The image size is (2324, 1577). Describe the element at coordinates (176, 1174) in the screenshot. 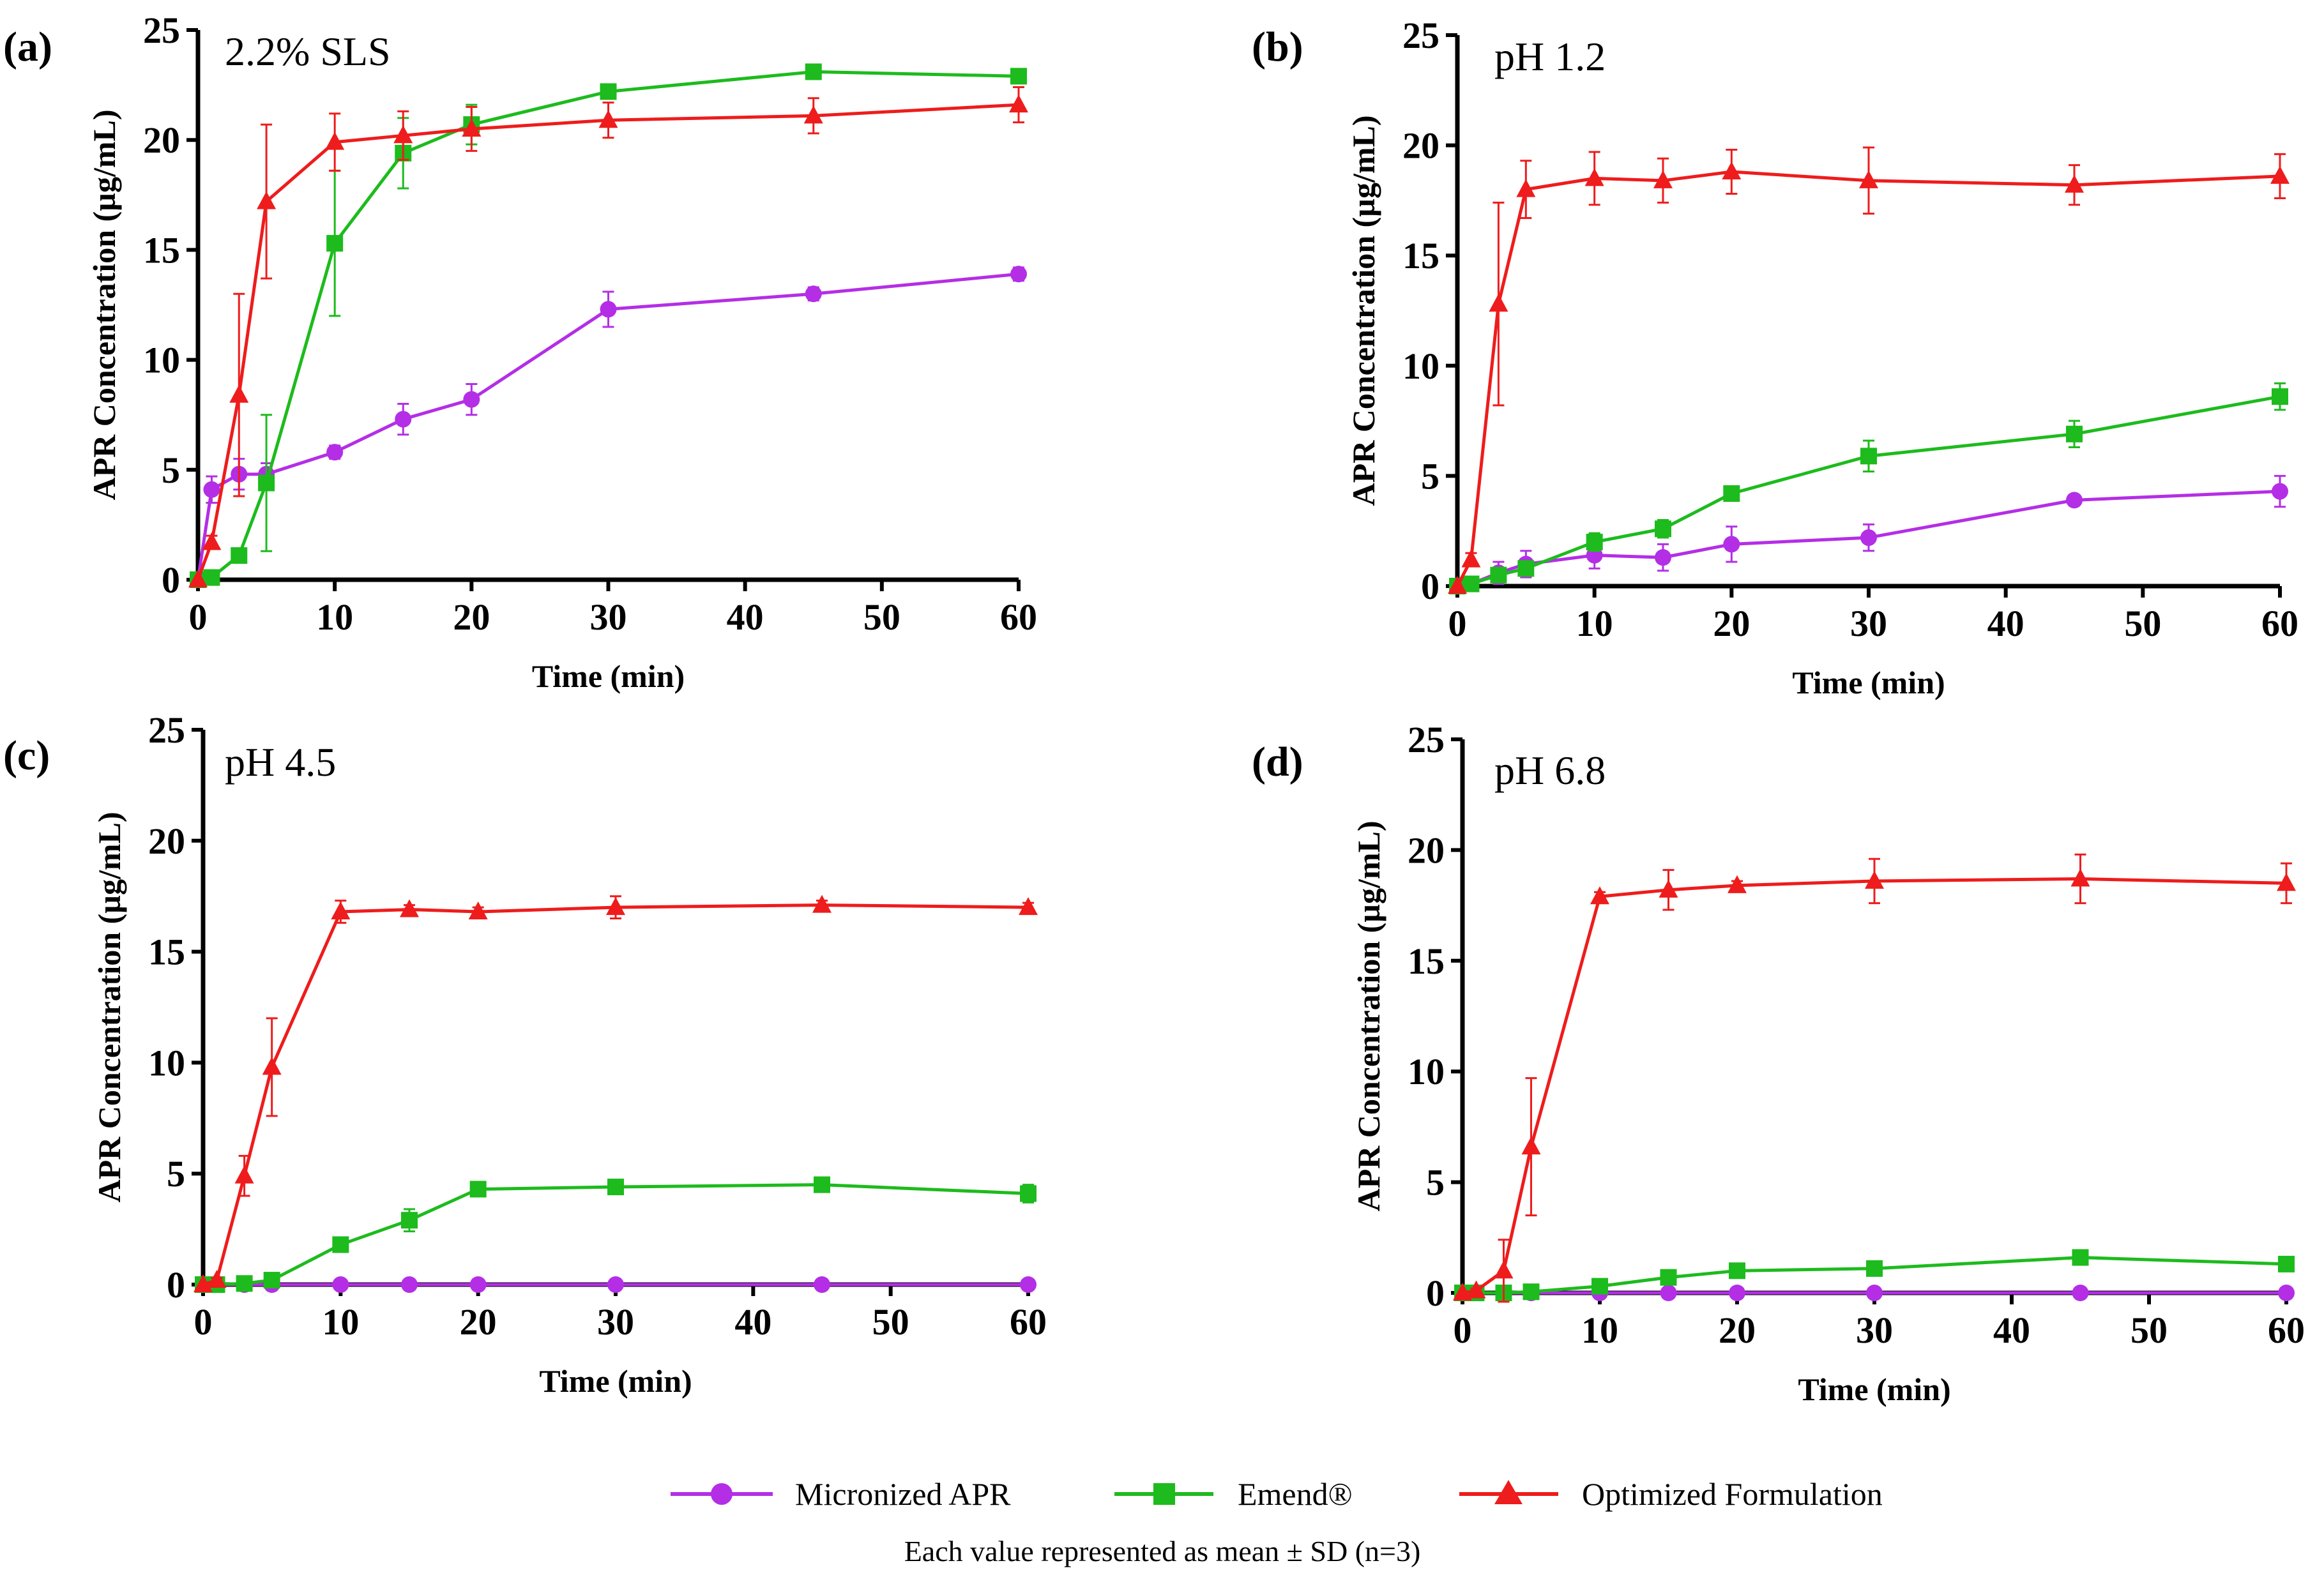

I see `panel-c-y-tick-label: 5` at that location.